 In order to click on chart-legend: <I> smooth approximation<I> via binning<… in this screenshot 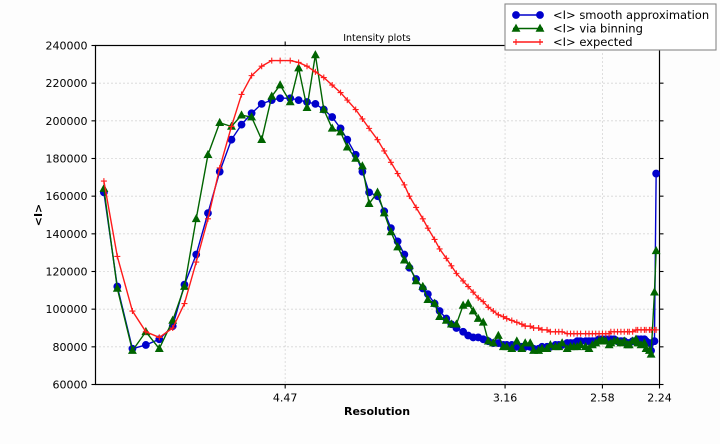, I will do `click(610, 27)`.